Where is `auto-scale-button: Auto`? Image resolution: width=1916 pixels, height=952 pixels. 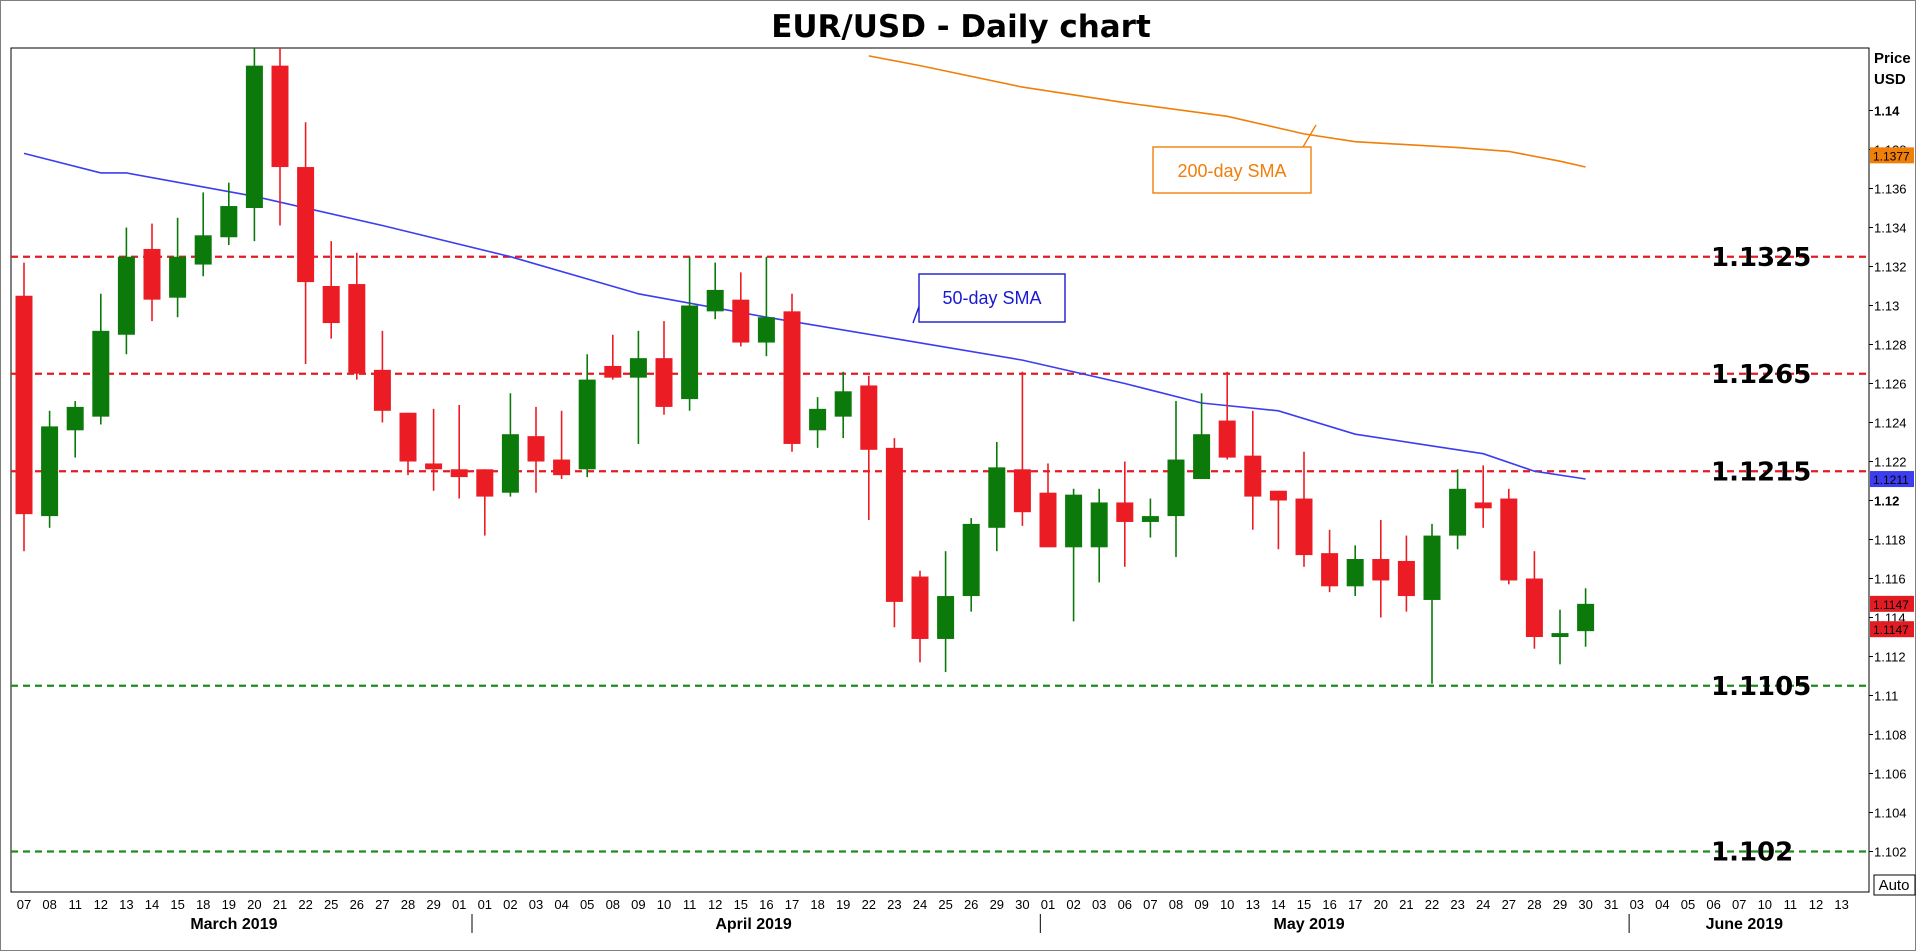
auto-scale-button: Auto is located at coordinates (1894, 885).